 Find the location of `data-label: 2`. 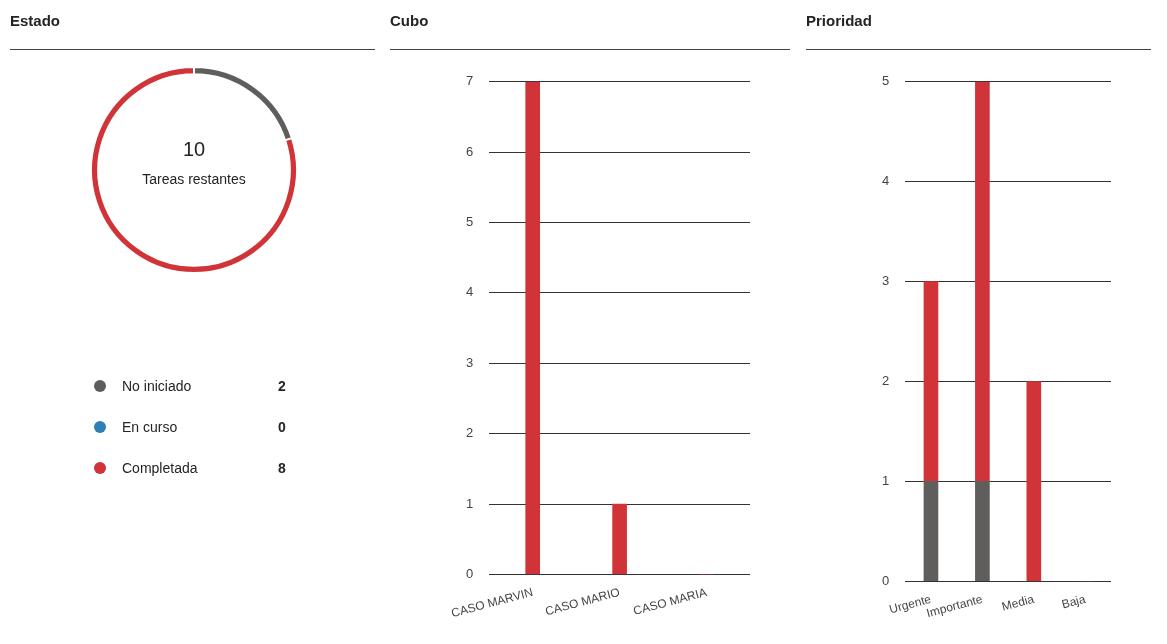

data-label: 2 is located at coordinates (282, 386).